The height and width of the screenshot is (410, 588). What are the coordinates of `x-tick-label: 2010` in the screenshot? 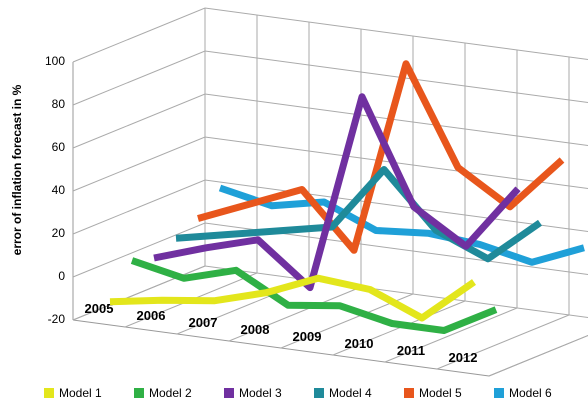 It's located at (359, 343).